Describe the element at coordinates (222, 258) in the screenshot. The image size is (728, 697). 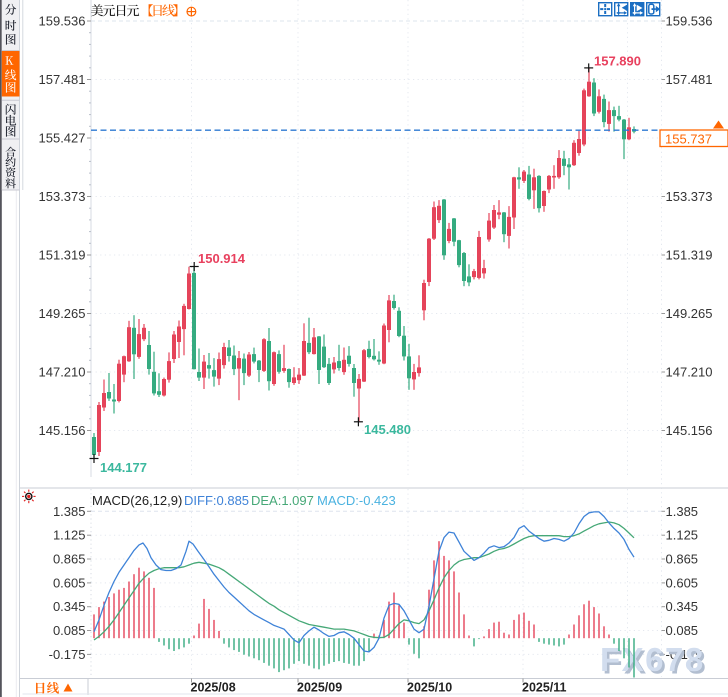
I see `svg-text: 150.914` at that location.